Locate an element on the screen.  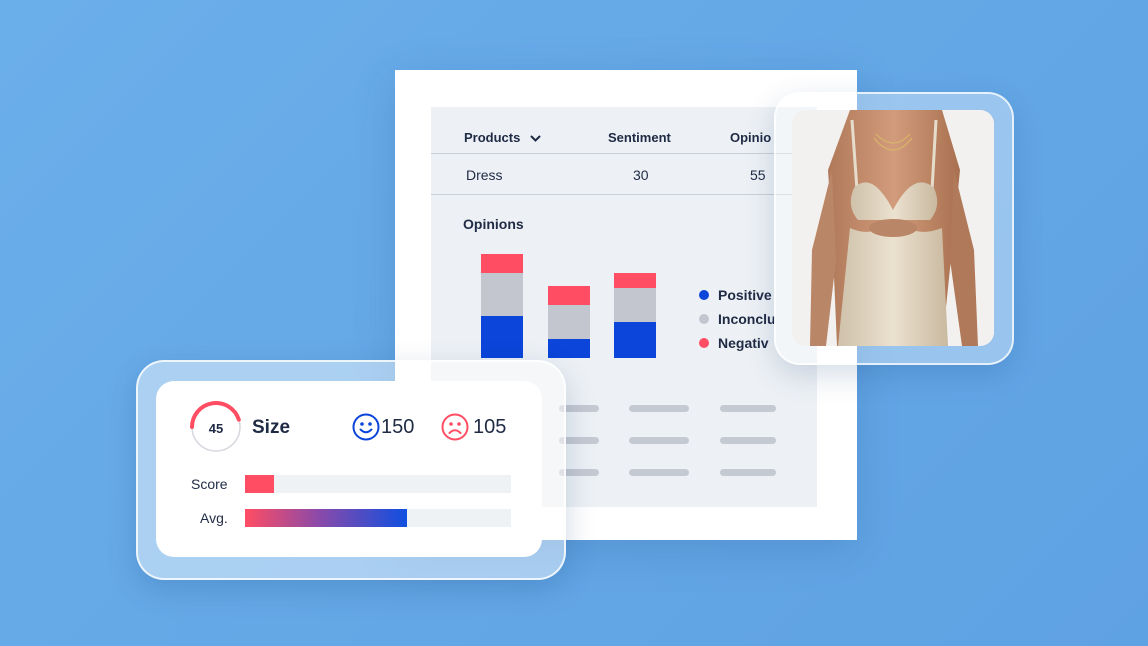
opinions-cell: 55 is located at coordinates (758, 175).